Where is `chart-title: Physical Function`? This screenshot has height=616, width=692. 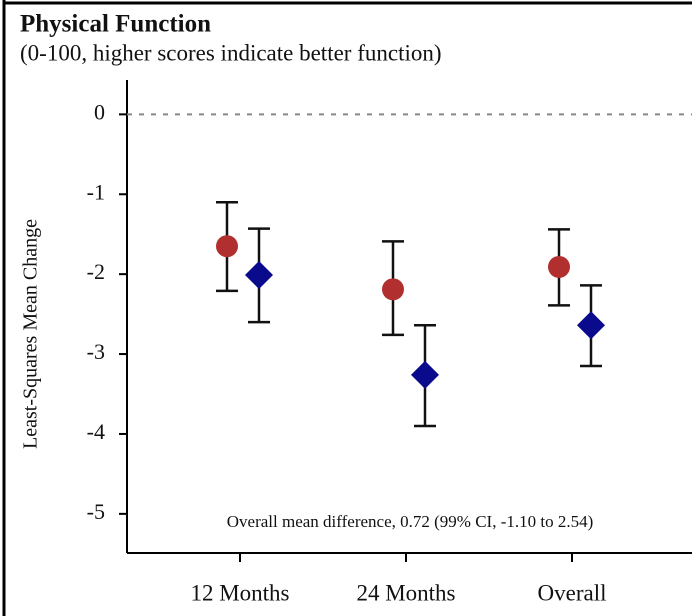 chart-title: Physical Function is located at coordinates (115, 24).